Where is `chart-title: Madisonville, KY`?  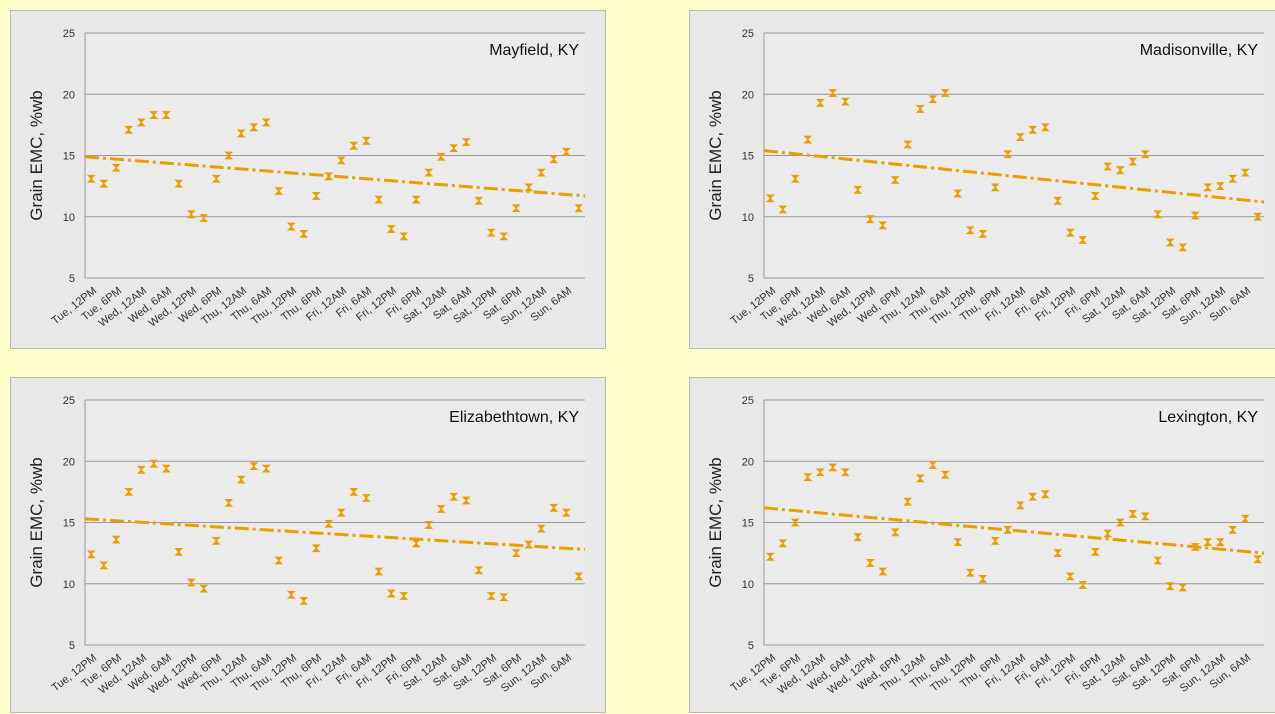 chart-title: Madisonville, KY is located at coordinates (1199, 50).